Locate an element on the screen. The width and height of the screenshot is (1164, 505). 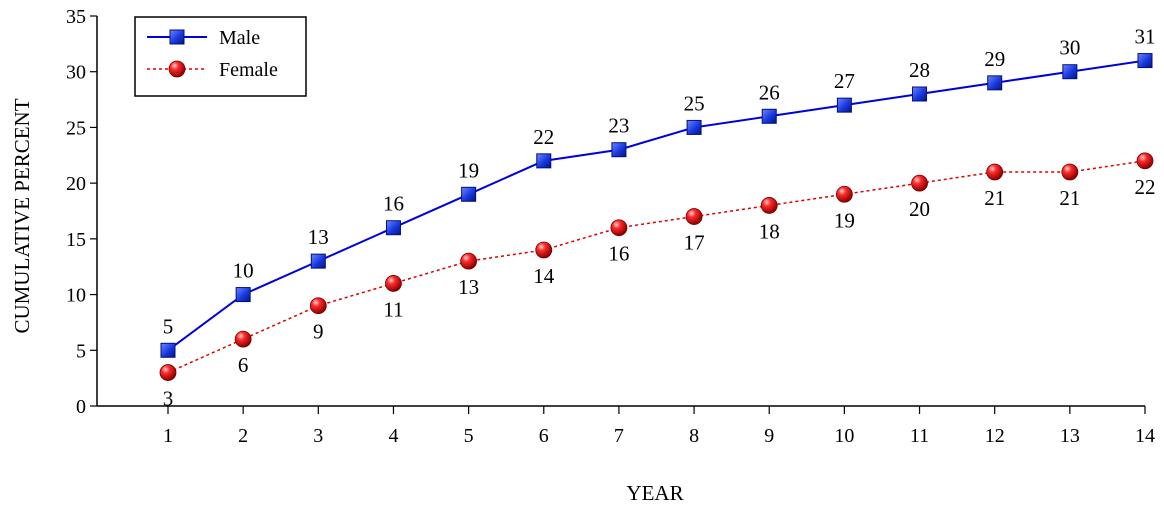
data-label-male: 26 is located at coordinates (769, 92).